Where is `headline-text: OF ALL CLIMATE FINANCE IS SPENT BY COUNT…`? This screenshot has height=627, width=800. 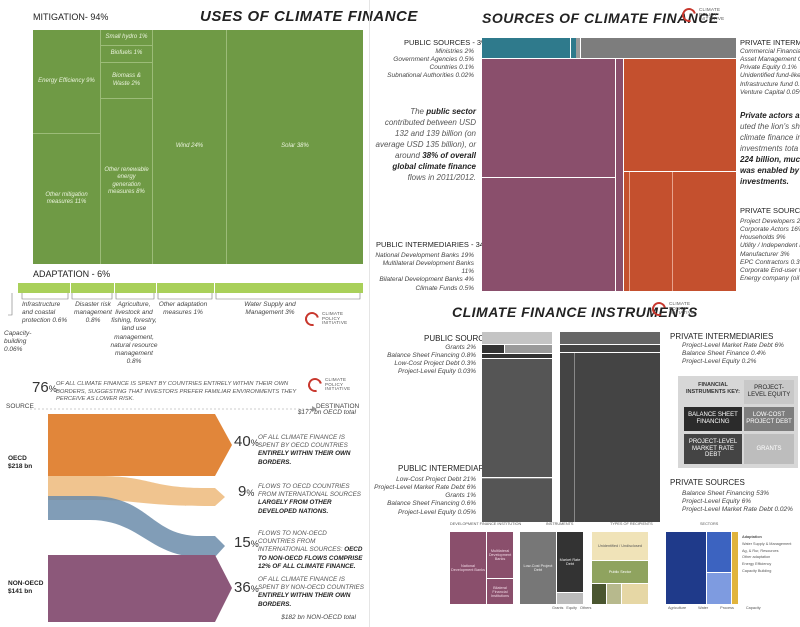 headline-text: OF ALL CLIMATE FINANCE IS SPENT BY COUNT… is located at coordinates (176, 392).